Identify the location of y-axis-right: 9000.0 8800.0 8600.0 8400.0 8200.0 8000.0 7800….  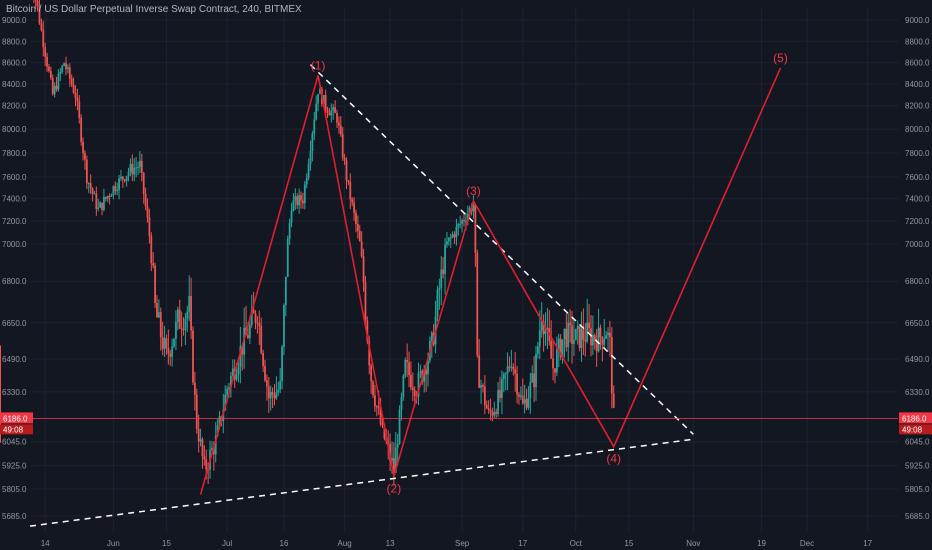
(917, 268).